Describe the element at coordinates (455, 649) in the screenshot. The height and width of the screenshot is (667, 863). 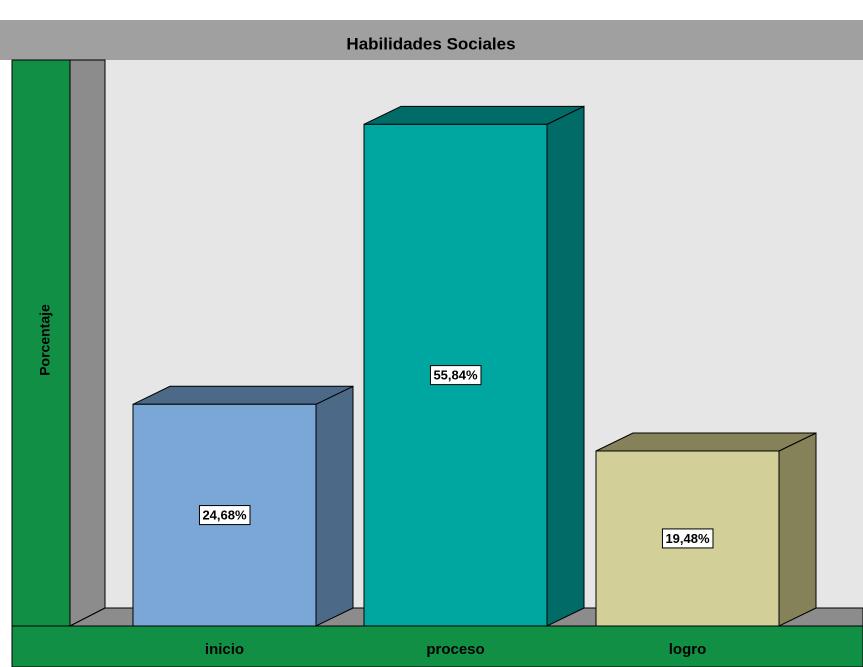
I see `x-tick-label: proceso` at that location.